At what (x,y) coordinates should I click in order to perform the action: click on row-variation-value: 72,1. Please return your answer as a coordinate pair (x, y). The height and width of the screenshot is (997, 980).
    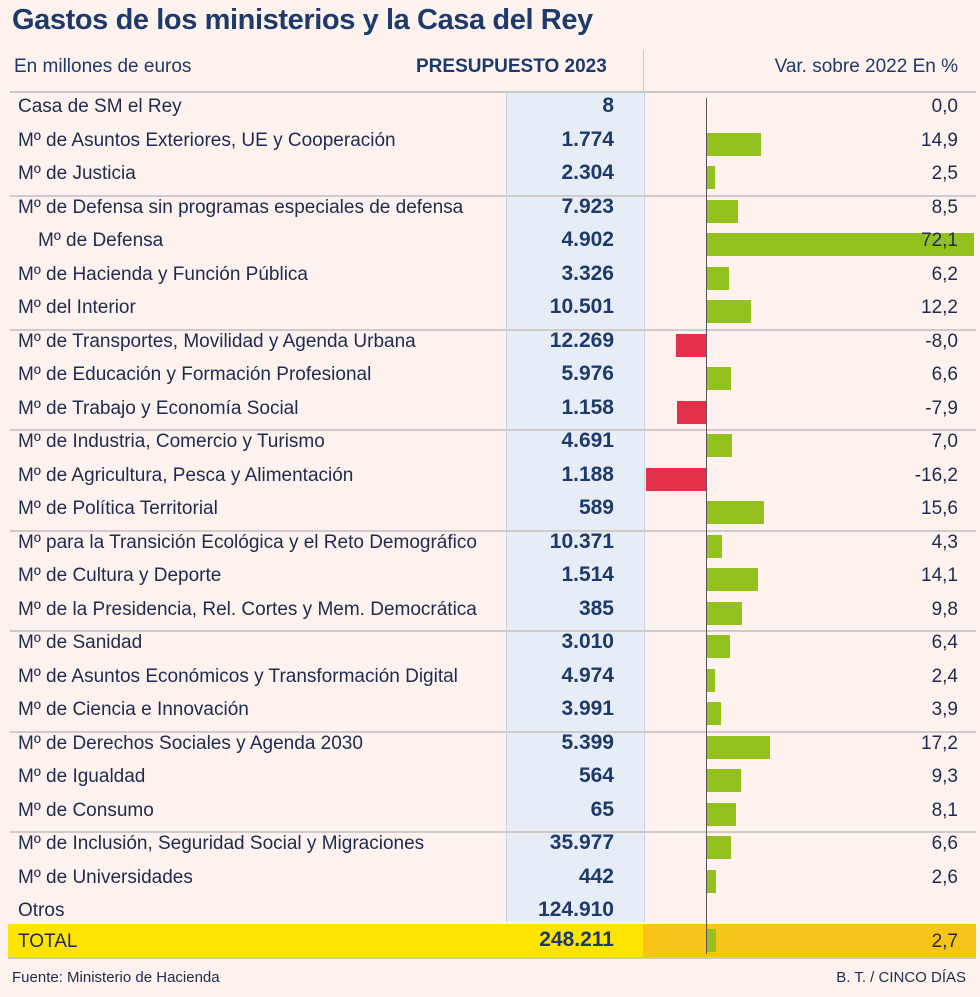
    Looking at the image, I should click on (939, 240).